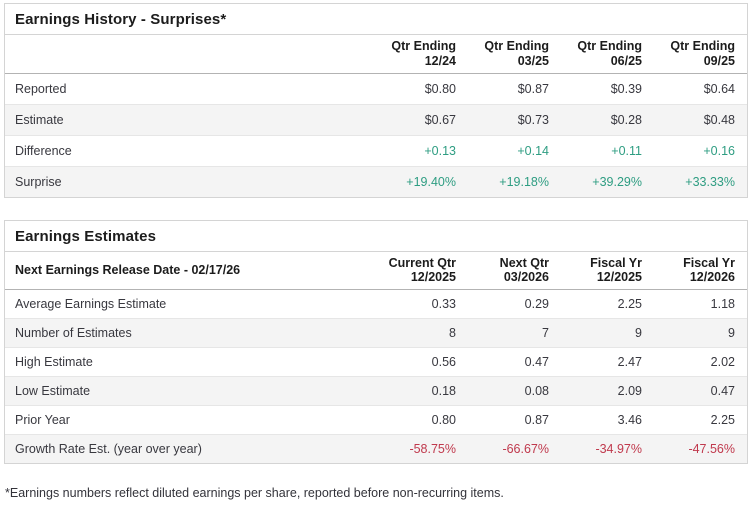 Image resolution: width=752 pixels, height=509 pixels. What do you see at coordinates (711, 449) in the screenshot?
I see `cell-value: -47.56%` at bounding box center [711, 449].